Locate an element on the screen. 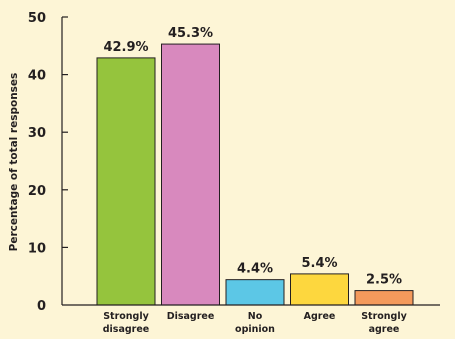 The image size is (455, 339). y-tick-label: 40 is located at coordinates (37, 76).